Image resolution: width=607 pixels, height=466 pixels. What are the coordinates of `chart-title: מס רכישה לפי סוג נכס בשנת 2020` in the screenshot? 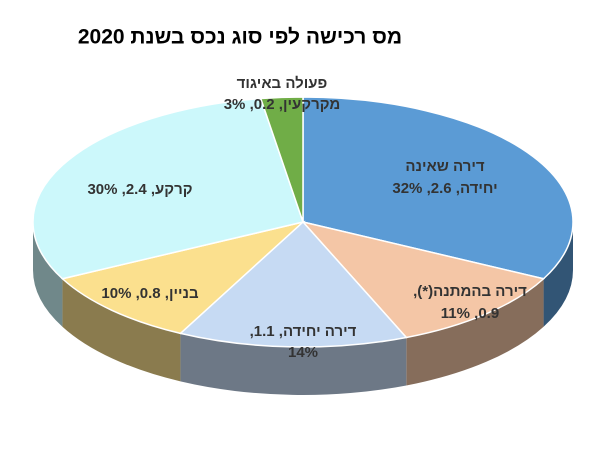 It's located at (240, 37).